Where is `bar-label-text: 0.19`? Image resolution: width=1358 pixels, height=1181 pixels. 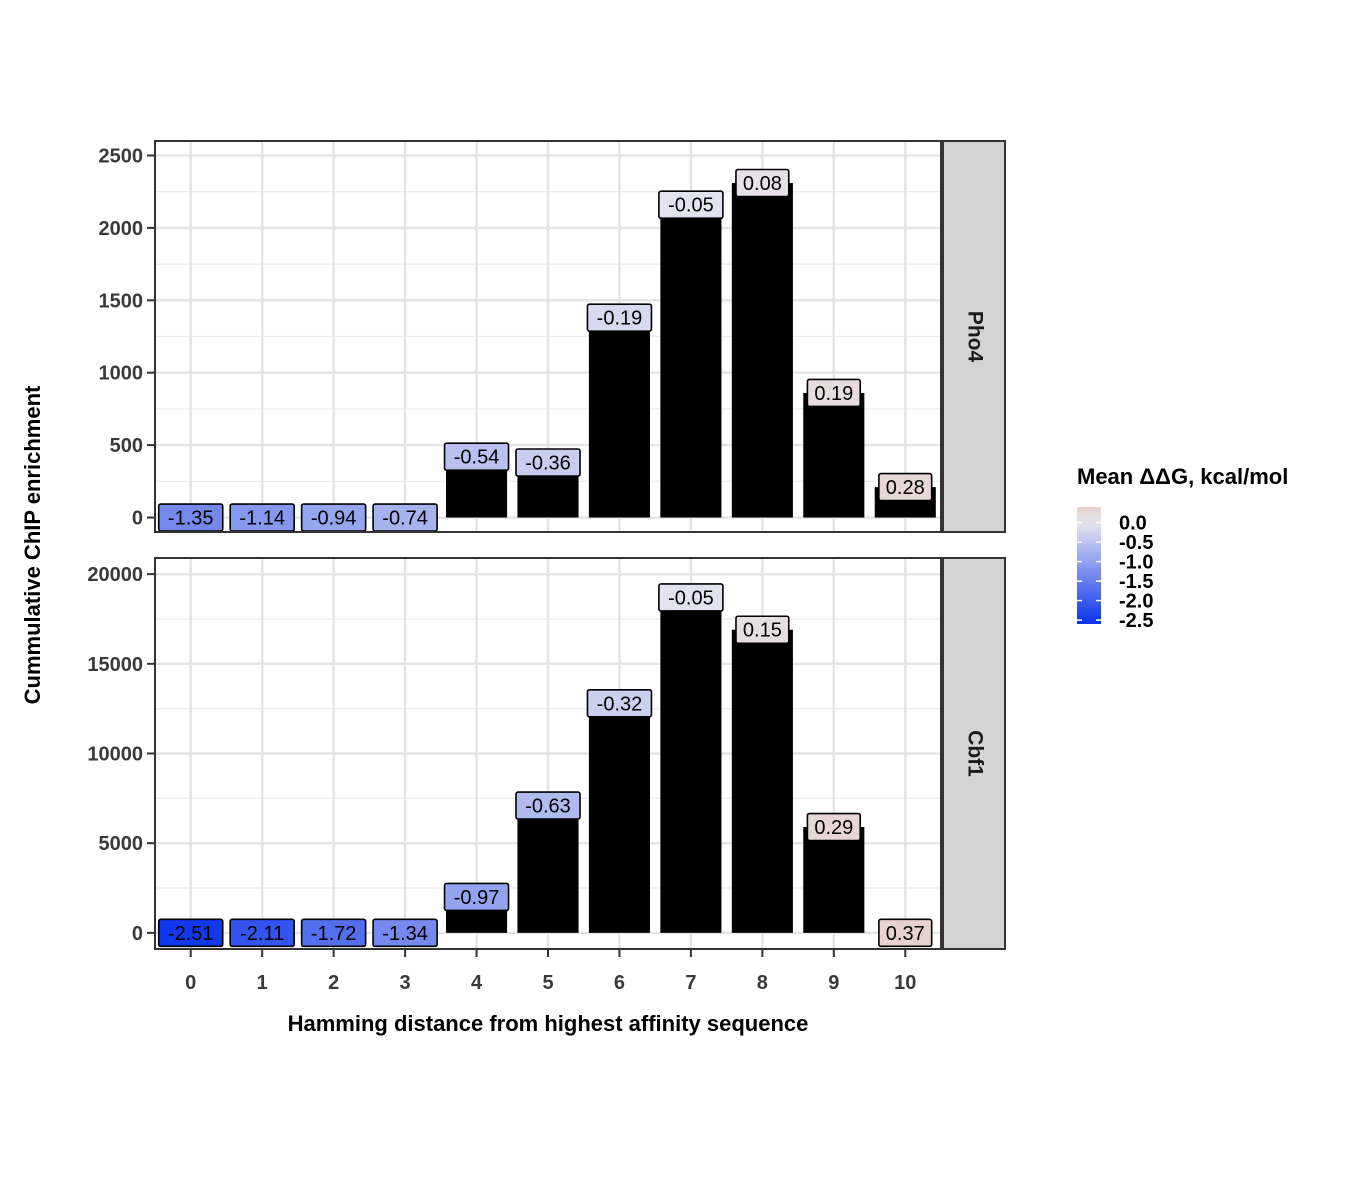
bar-label-text: 0.19 is located at coordinates (833, 394).